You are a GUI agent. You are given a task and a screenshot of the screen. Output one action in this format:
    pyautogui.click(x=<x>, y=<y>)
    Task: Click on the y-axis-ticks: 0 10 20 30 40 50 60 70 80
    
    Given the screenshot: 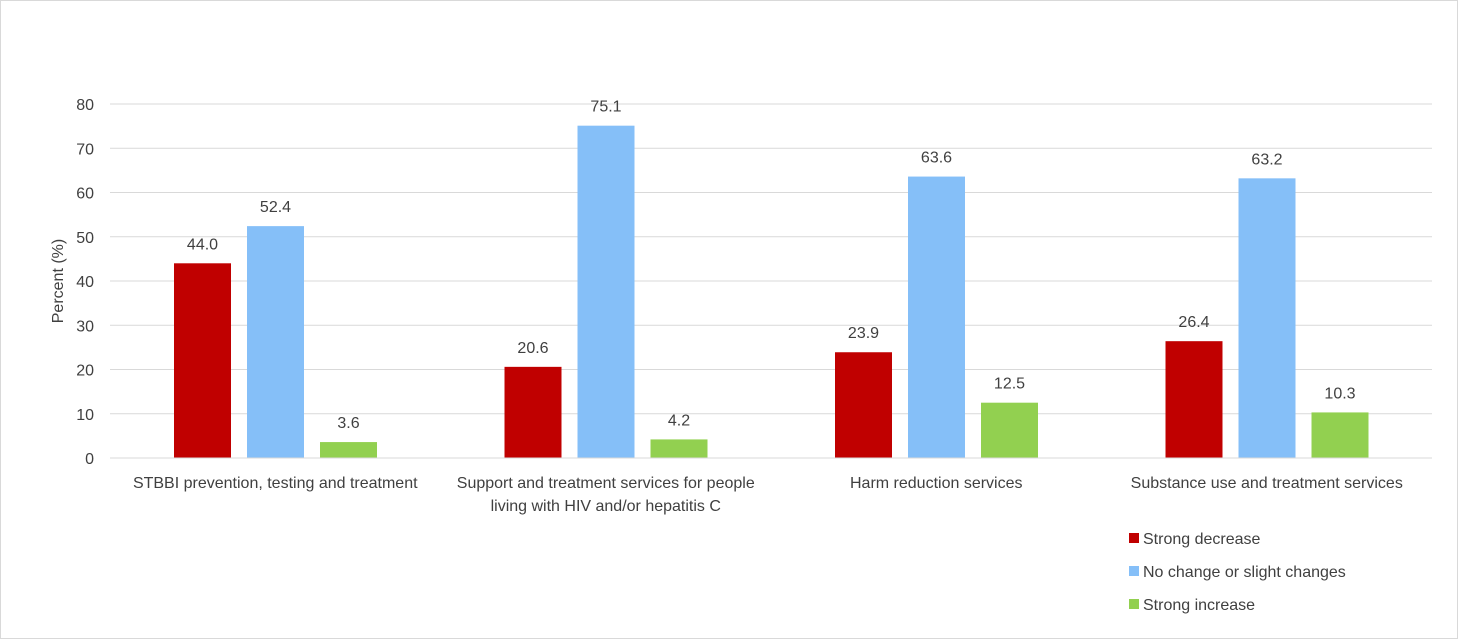 What is the action you would take?
    pyautogui.click(x=85, y=282)
    